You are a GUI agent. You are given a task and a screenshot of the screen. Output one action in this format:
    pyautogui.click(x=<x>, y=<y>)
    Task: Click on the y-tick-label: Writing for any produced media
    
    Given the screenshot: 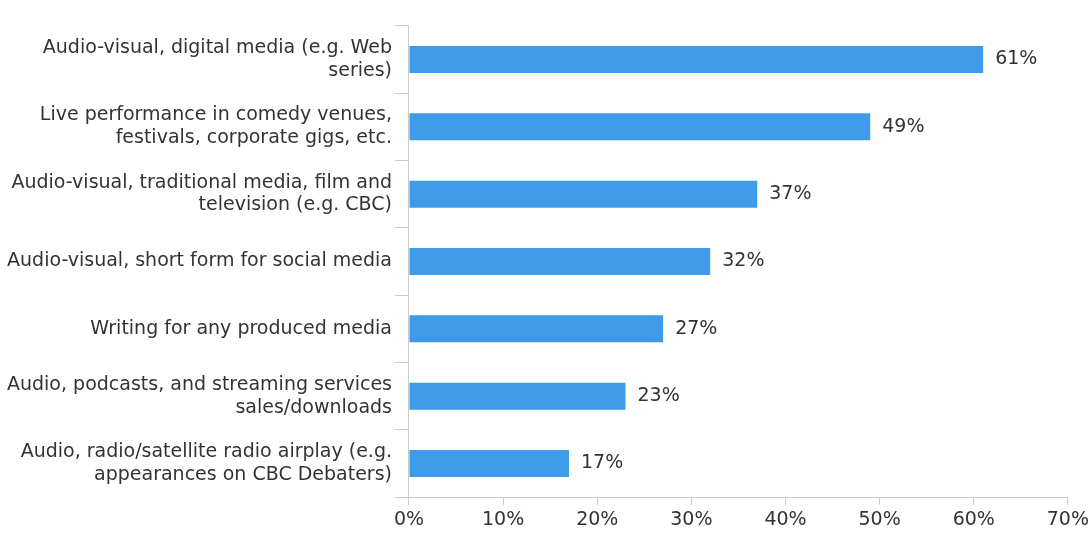 What is the action you would take?
    pyautogui.click(x=241, y=326)
    